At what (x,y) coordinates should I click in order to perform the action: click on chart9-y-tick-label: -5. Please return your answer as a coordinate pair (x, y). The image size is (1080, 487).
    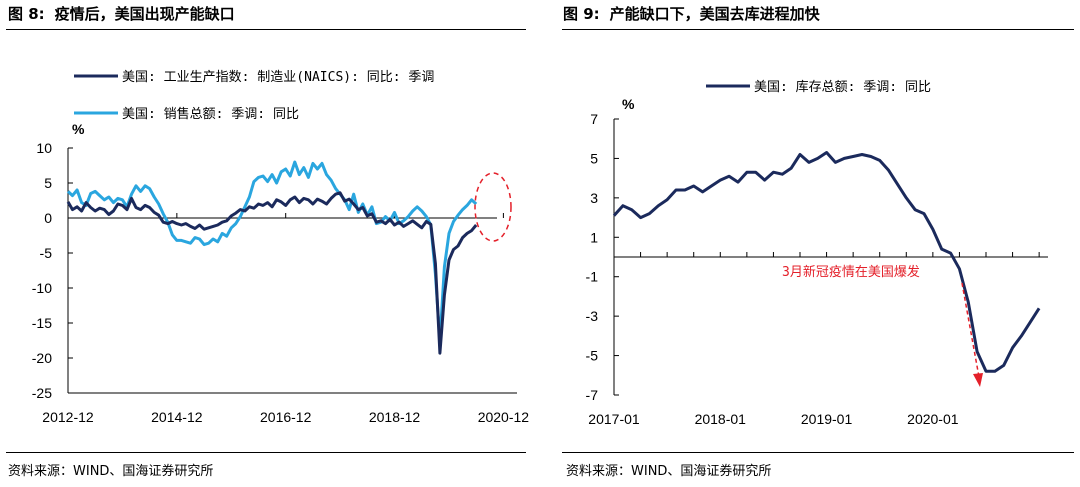
    Looking at the image, I should click on (592, 356).